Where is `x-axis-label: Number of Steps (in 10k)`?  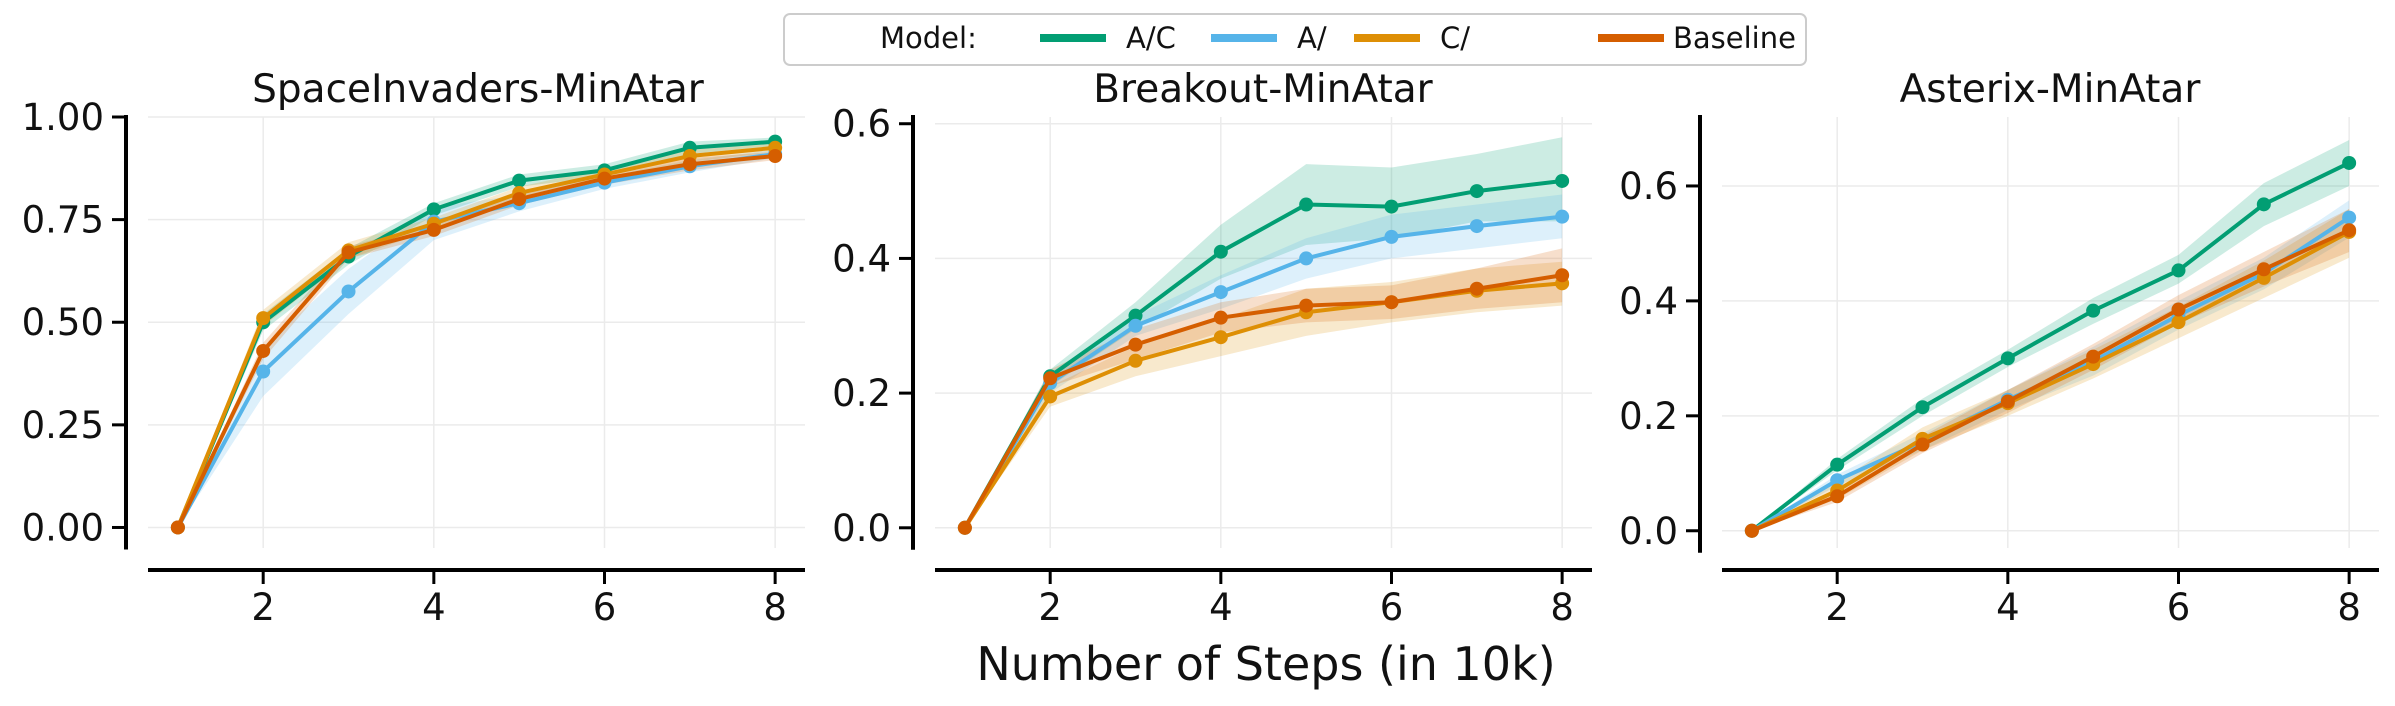
x-axis-label: Number of Steps (in 10k) is located at coordinates (1265, 664).